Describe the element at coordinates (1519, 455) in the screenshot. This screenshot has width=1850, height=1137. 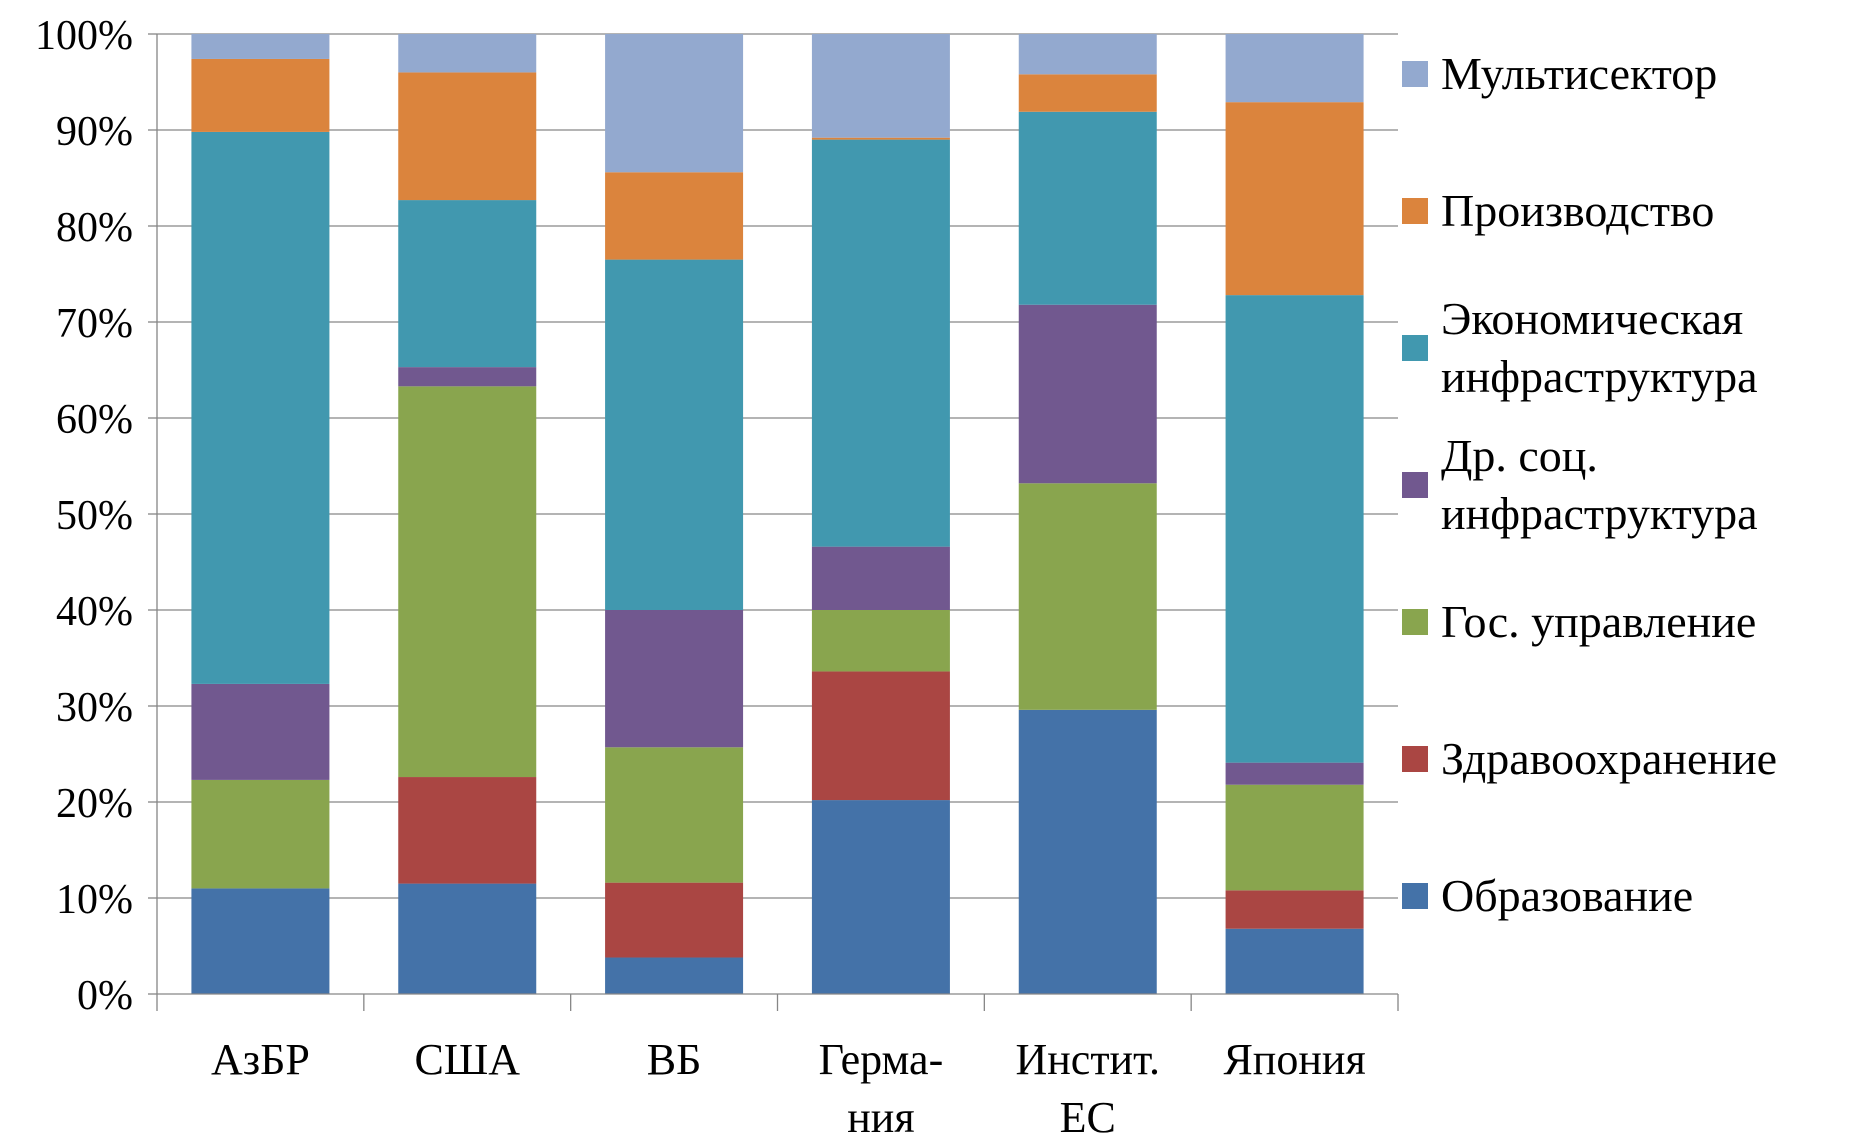
I see `legend-label: Др. соц.` at that location.